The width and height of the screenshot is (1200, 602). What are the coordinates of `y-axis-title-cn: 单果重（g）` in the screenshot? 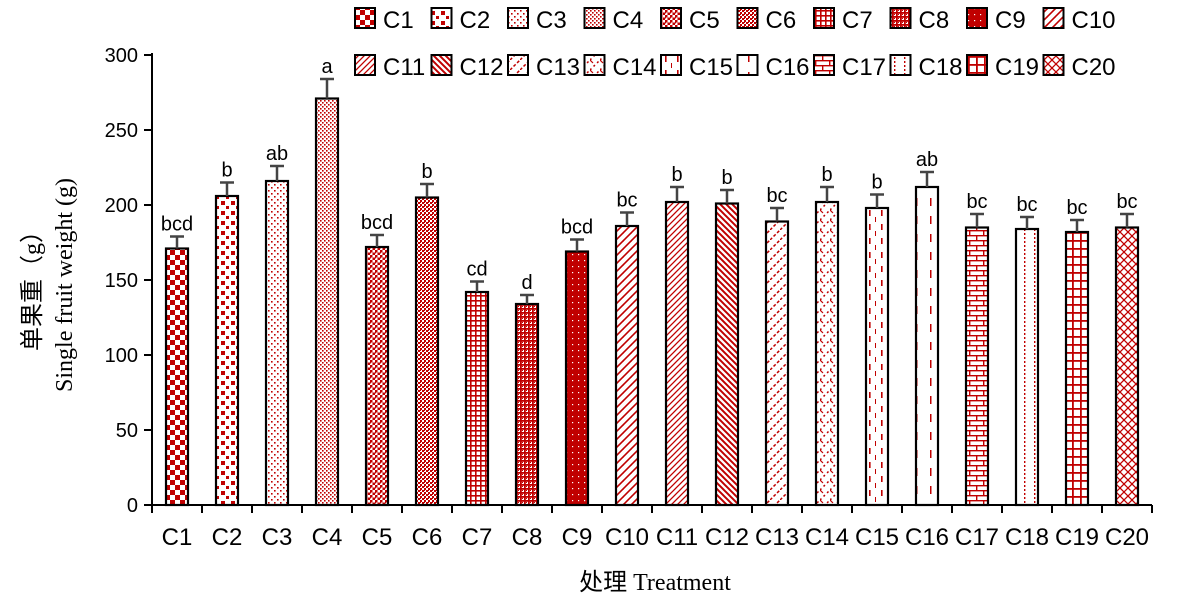 It's located at (32, 285).